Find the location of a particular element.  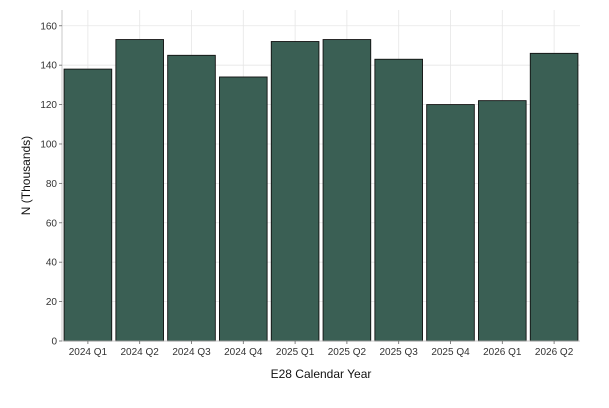

x-tick-label: 2024 Q4 is located at coordinates (243, 352).